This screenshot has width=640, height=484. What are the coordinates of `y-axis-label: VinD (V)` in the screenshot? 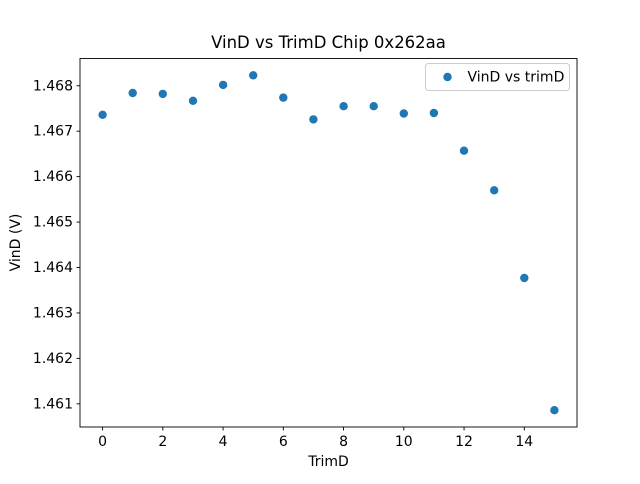 It's located at (16, 243).